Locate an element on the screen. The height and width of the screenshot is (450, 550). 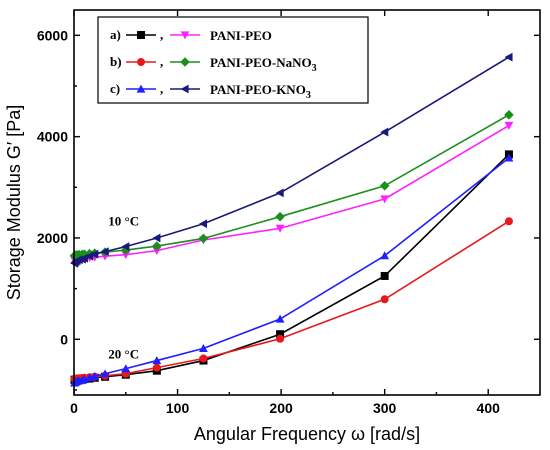
legend-row-1: b), PANI-PEO-NaNO3 is located at coordinates (213, 64).